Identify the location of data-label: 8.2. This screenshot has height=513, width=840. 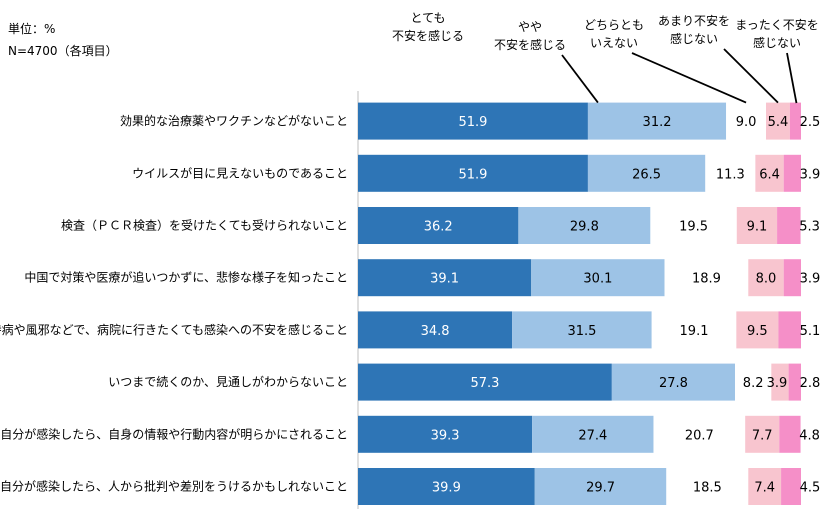
(753, 383).